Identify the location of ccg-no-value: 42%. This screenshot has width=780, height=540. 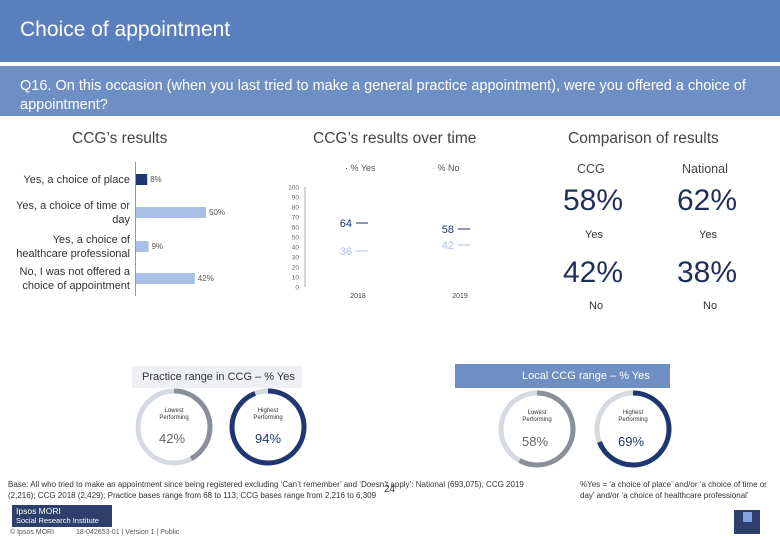
(593, 272).